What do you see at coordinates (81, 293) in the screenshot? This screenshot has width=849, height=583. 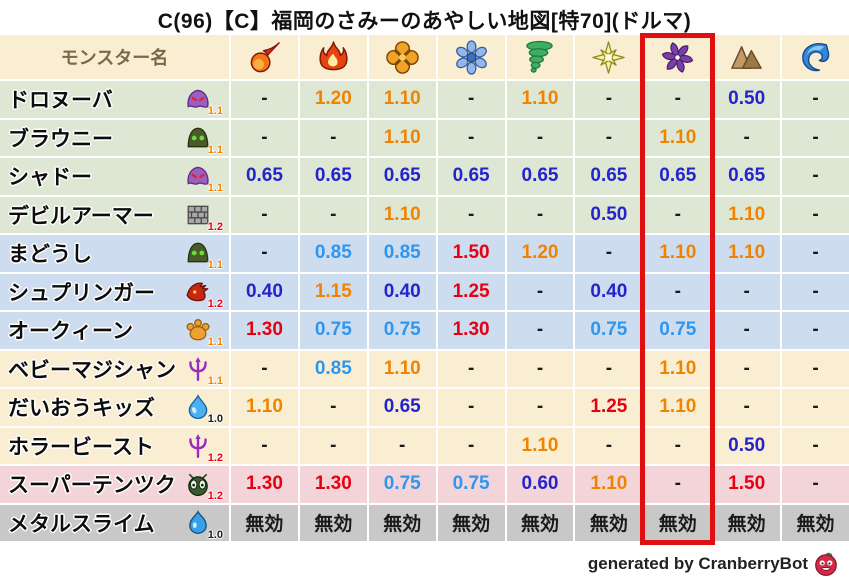 I see `monster-name: シュプリンガー` at bounding box center [81, 293].